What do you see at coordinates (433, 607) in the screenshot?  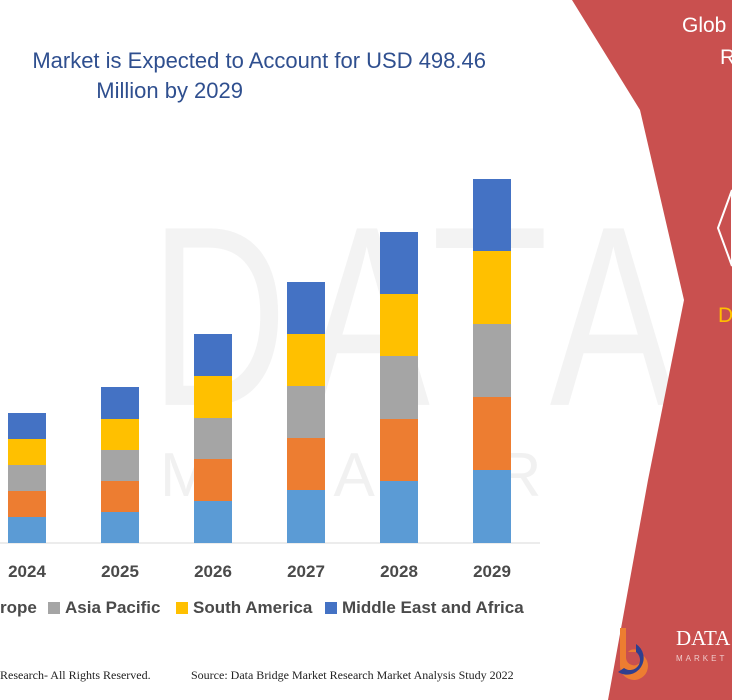 I see `legend-label: Middle East and Africa` at bounding box center [433, 607].